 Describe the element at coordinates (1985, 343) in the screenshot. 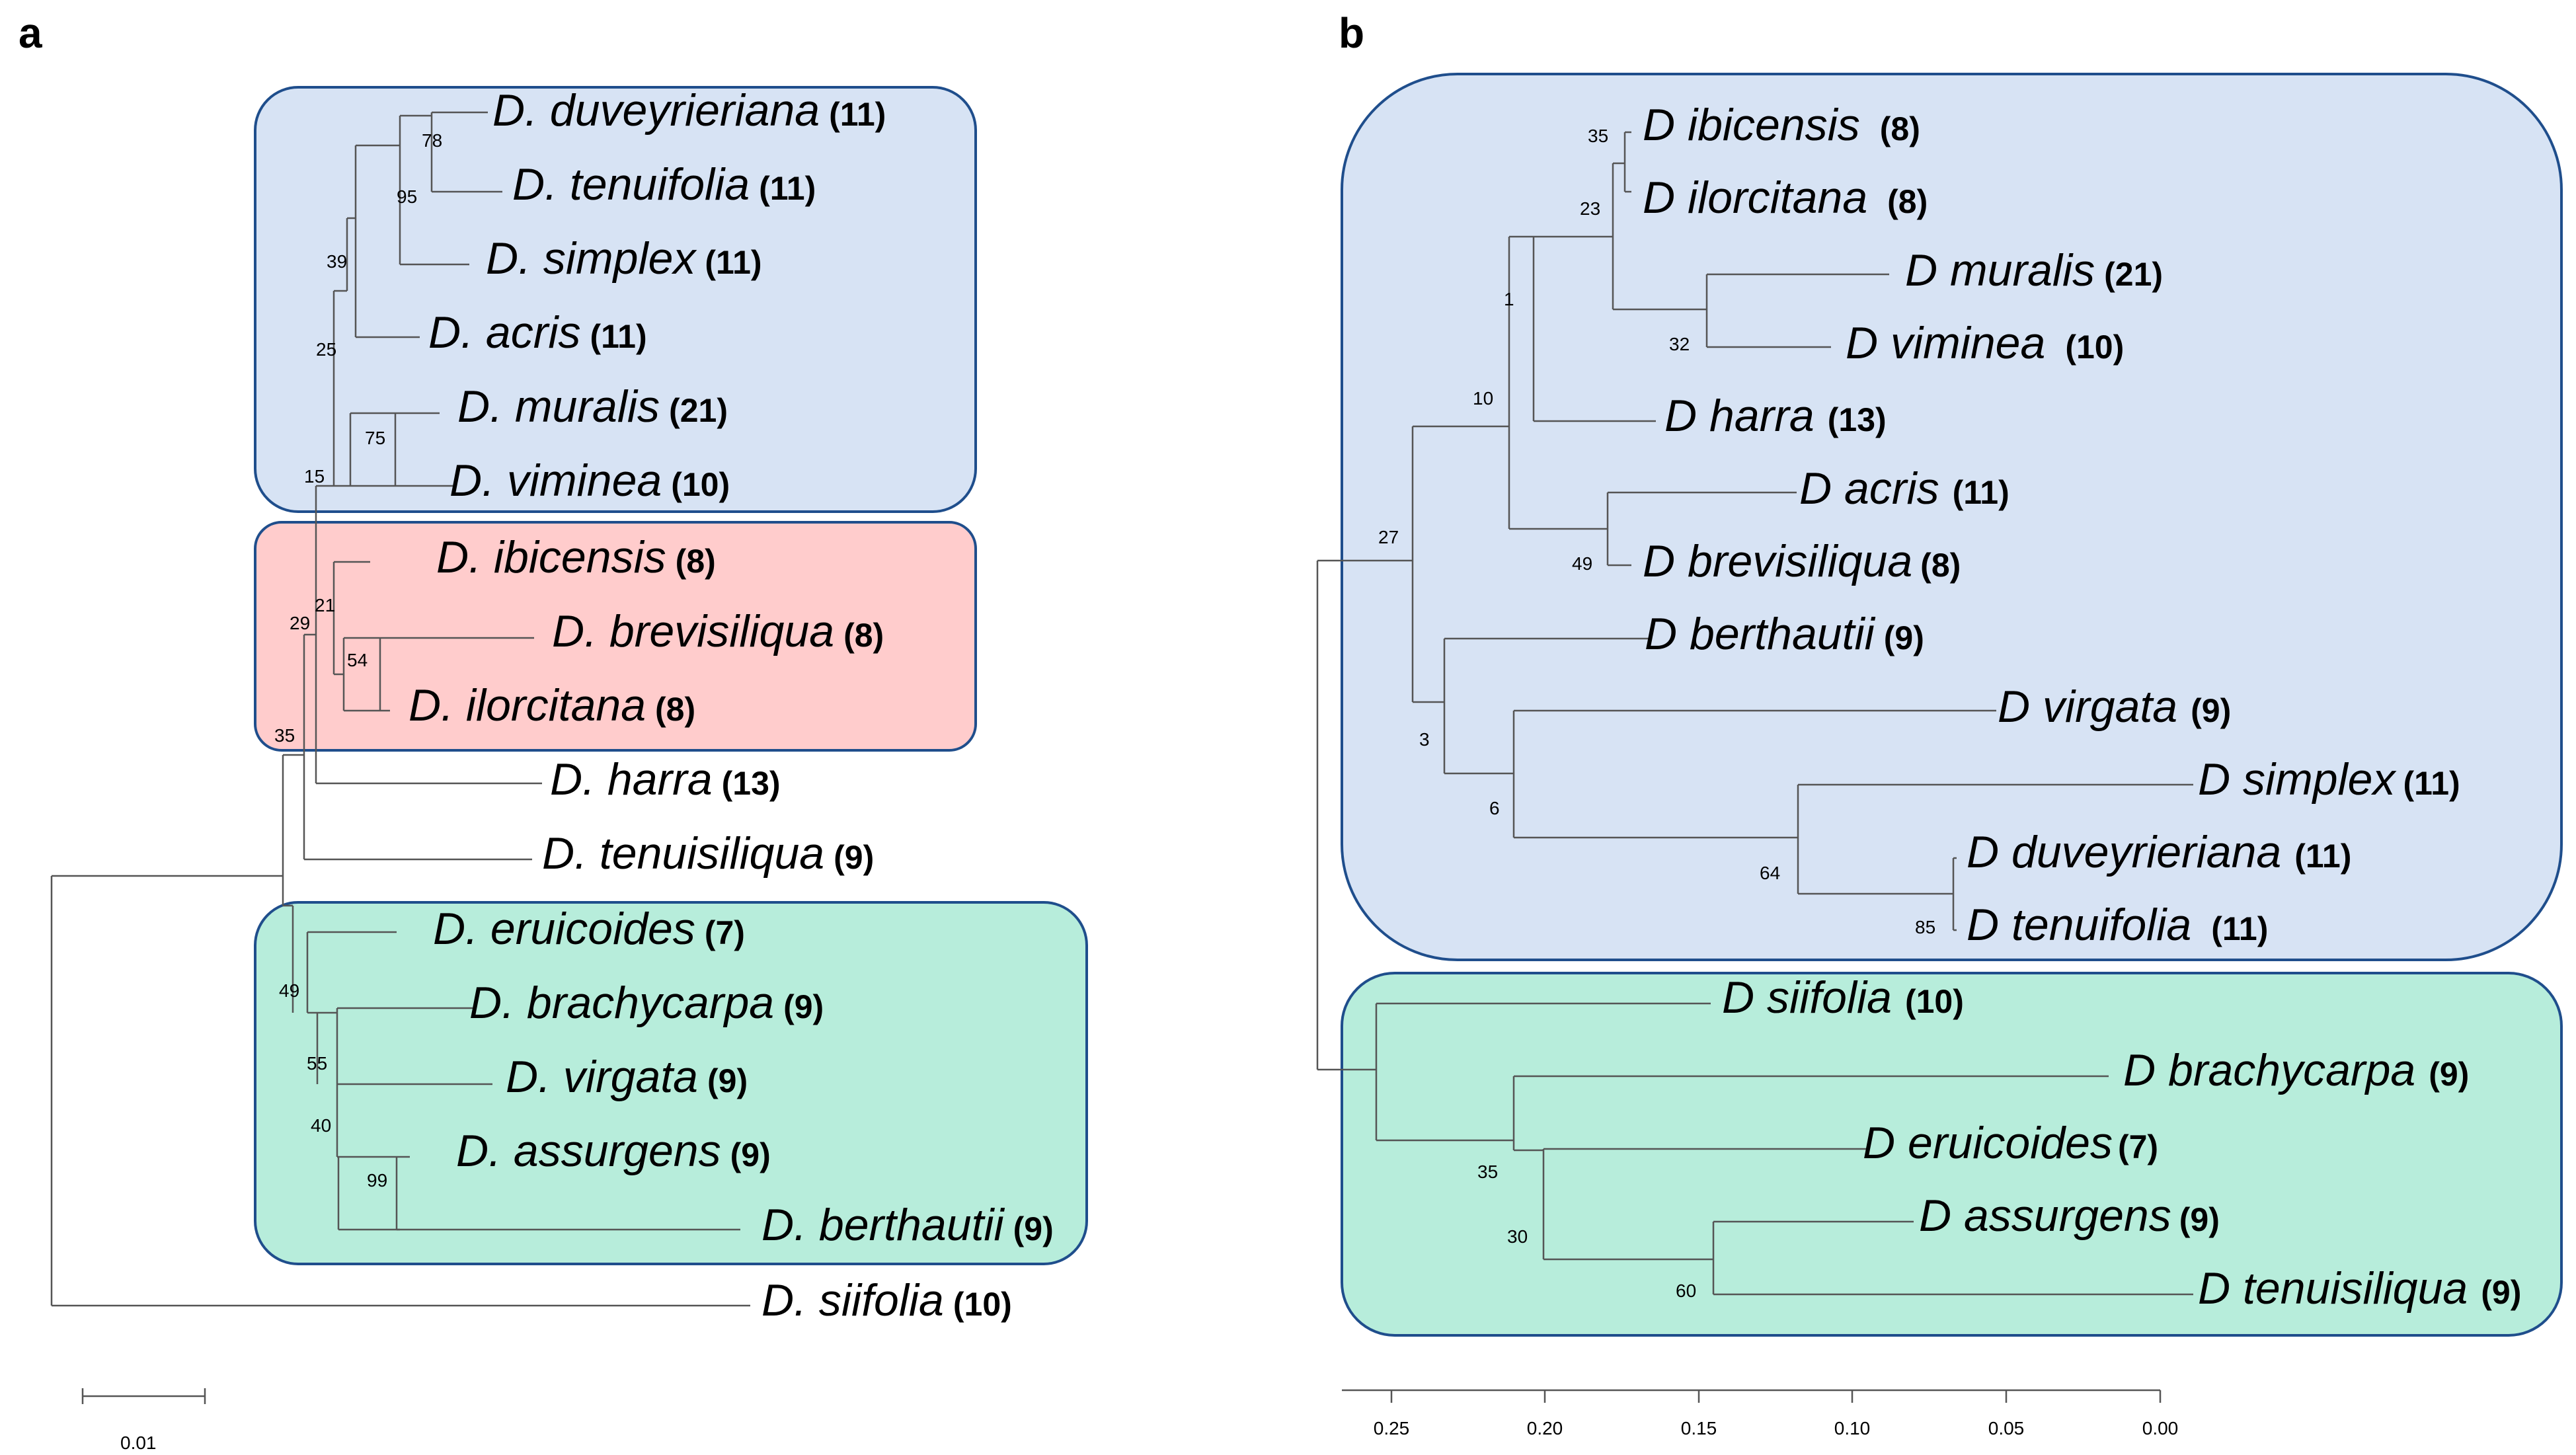

I see `taxon-b-viminea: D viminea (10)` at that location.